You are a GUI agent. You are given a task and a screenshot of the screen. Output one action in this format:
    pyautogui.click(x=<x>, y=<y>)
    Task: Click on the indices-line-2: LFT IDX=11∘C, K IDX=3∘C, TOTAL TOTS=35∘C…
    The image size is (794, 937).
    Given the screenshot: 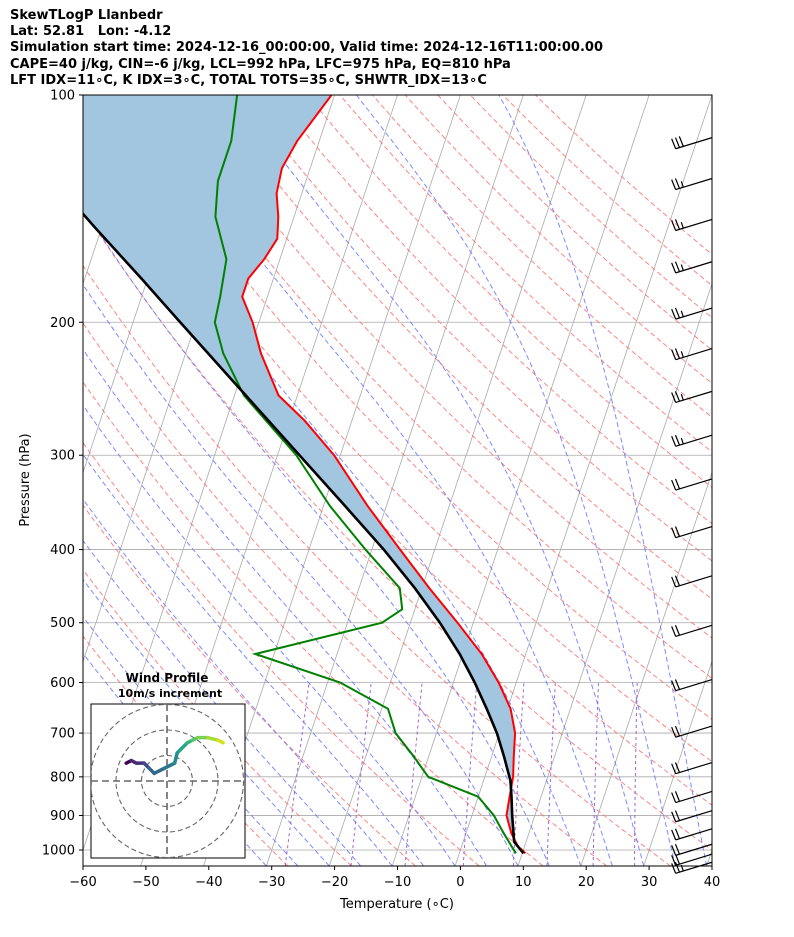 What is the action you would take?
    pyautogui.click(x=248, y=80)
    